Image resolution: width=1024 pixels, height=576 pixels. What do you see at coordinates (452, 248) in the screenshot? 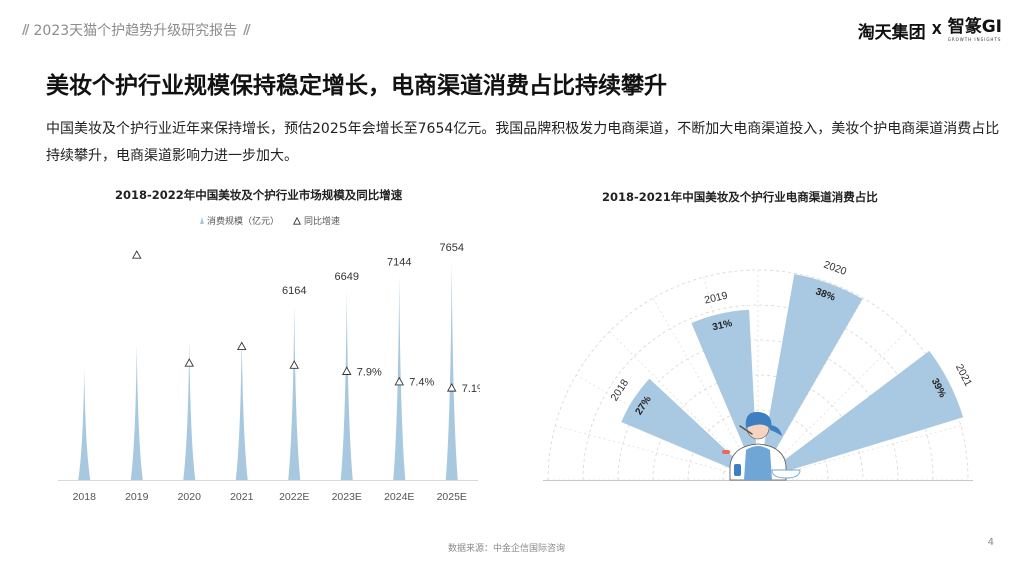
I see `bar-label-2025E: 7654` at bounding box center [452, 248].